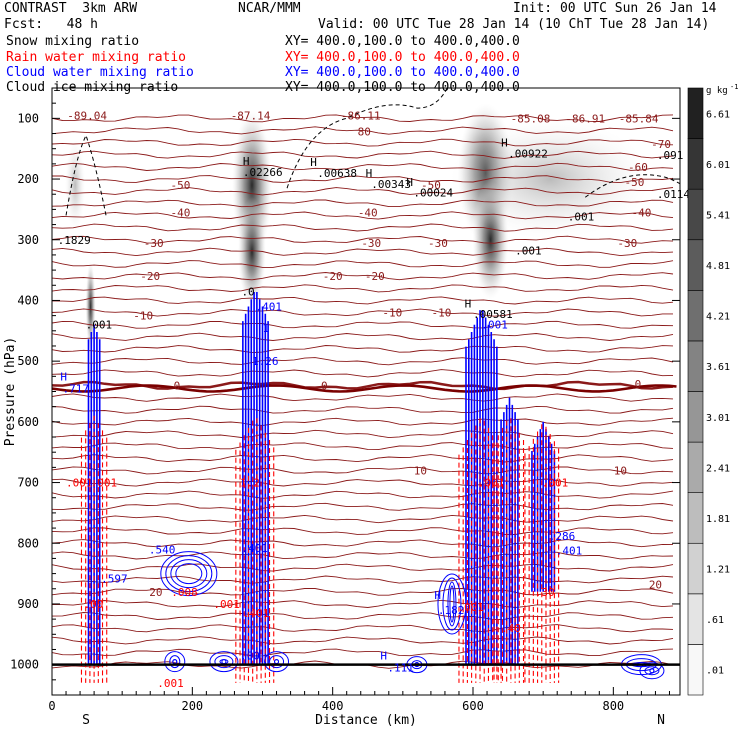  I want to click on cloud-ice-contour, so click(367, 138).